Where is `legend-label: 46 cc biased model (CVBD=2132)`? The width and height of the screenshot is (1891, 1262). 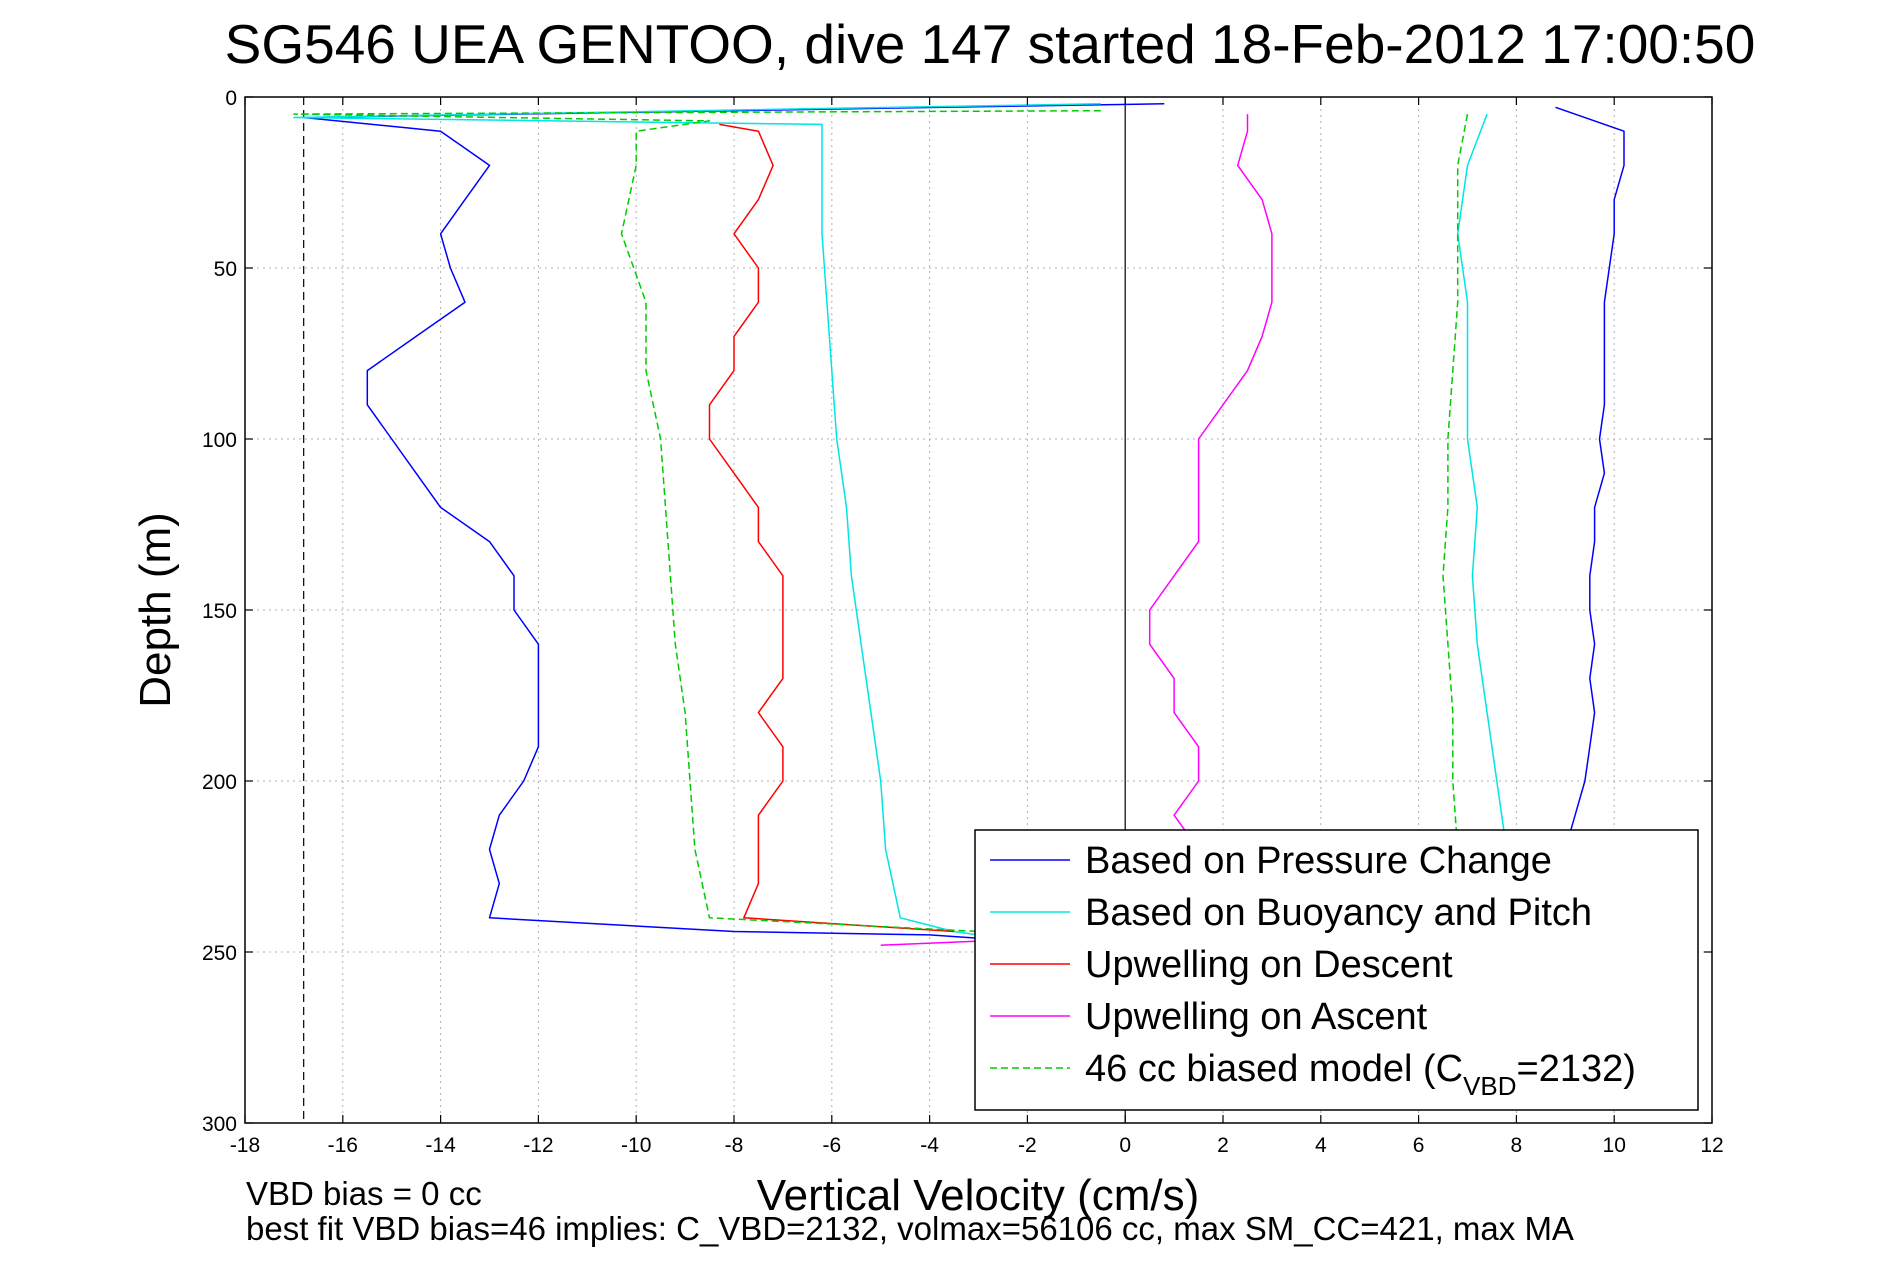 legend-label: 46 cc biased model (CVBD=2132) is located at coordinates (1360, 1074).